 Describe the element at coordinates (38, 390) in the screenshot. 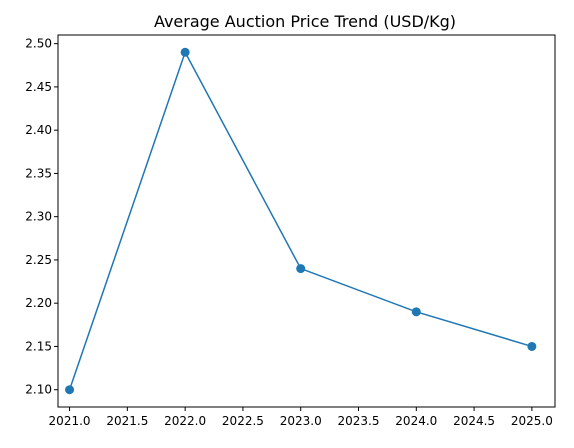

I see `y-tick-label: 2.10` at that location.